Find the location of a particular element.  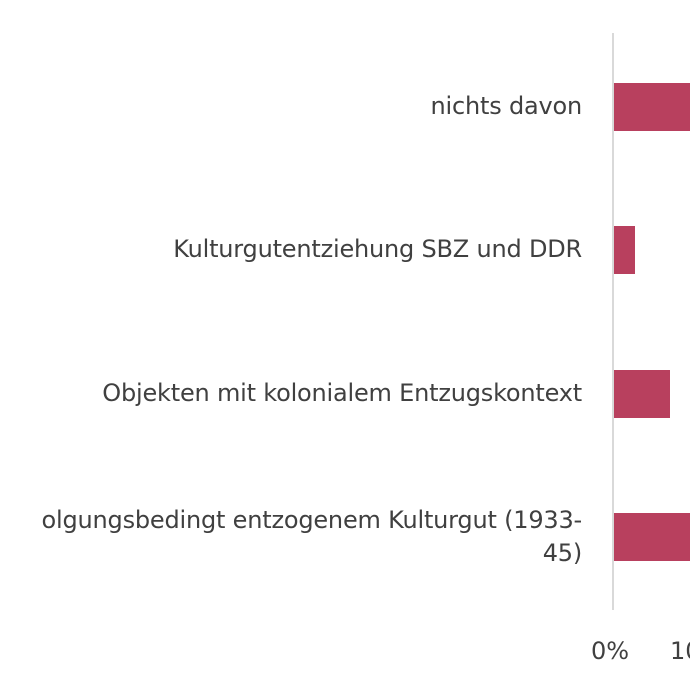

category-label-0: nichts davon is located at coordinates (506, 105).